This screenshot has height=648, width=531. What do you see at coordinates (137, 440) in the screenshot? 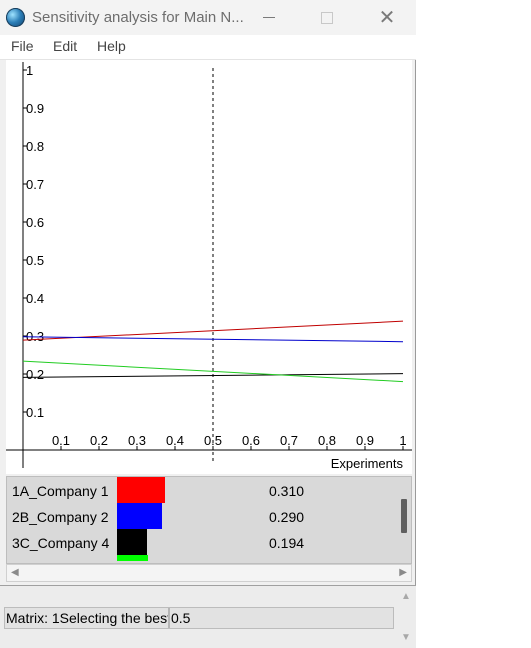
I see `x-tick-label: 0.3` at bounding box center [137, 440].